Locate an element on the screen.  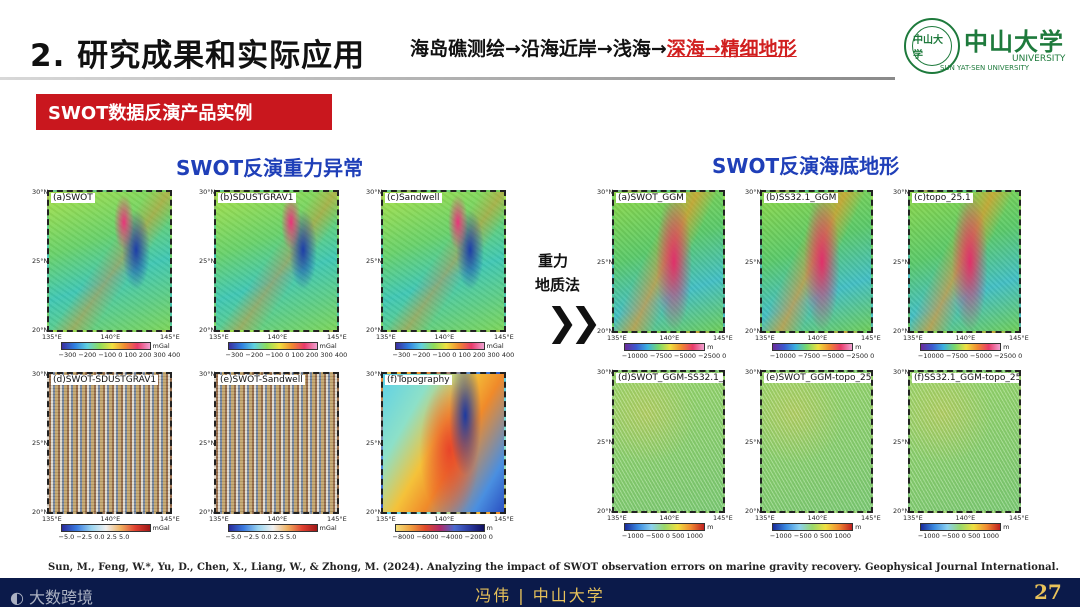
footer-bar is located at coordinates (540, 592).